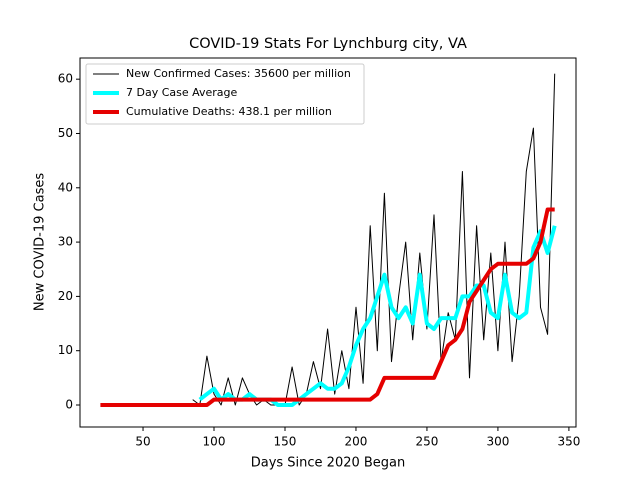  Describe the element at coordinates (328, 44) in the screenshot. I see `chart-title: COVID-19 Stats For Lynchburg city, VA` at that location.